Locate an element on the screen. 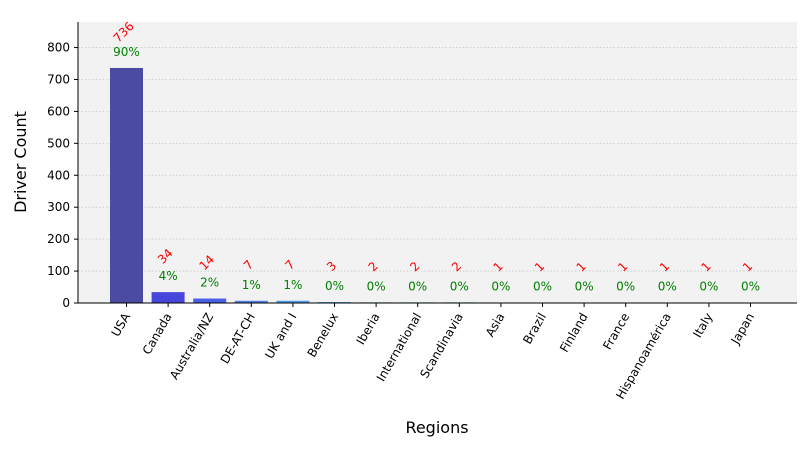 Image resolution: width=810 pixels, height=450 pixels. y-tick-label: 400 is located at coordinates (58, 175).